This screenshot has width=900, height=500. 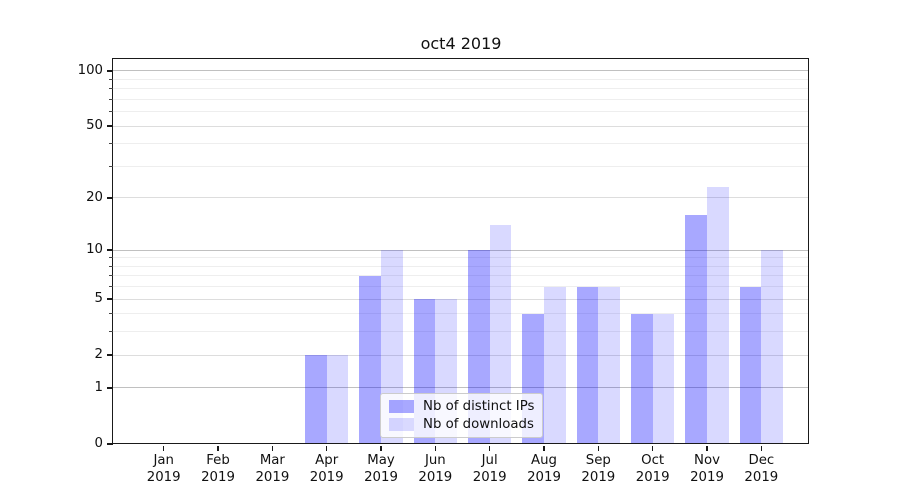 What do you see at coordinates (94, 126) in the screenshot?
I see `y-tick-label: 50` at bounding box center [94, 126].